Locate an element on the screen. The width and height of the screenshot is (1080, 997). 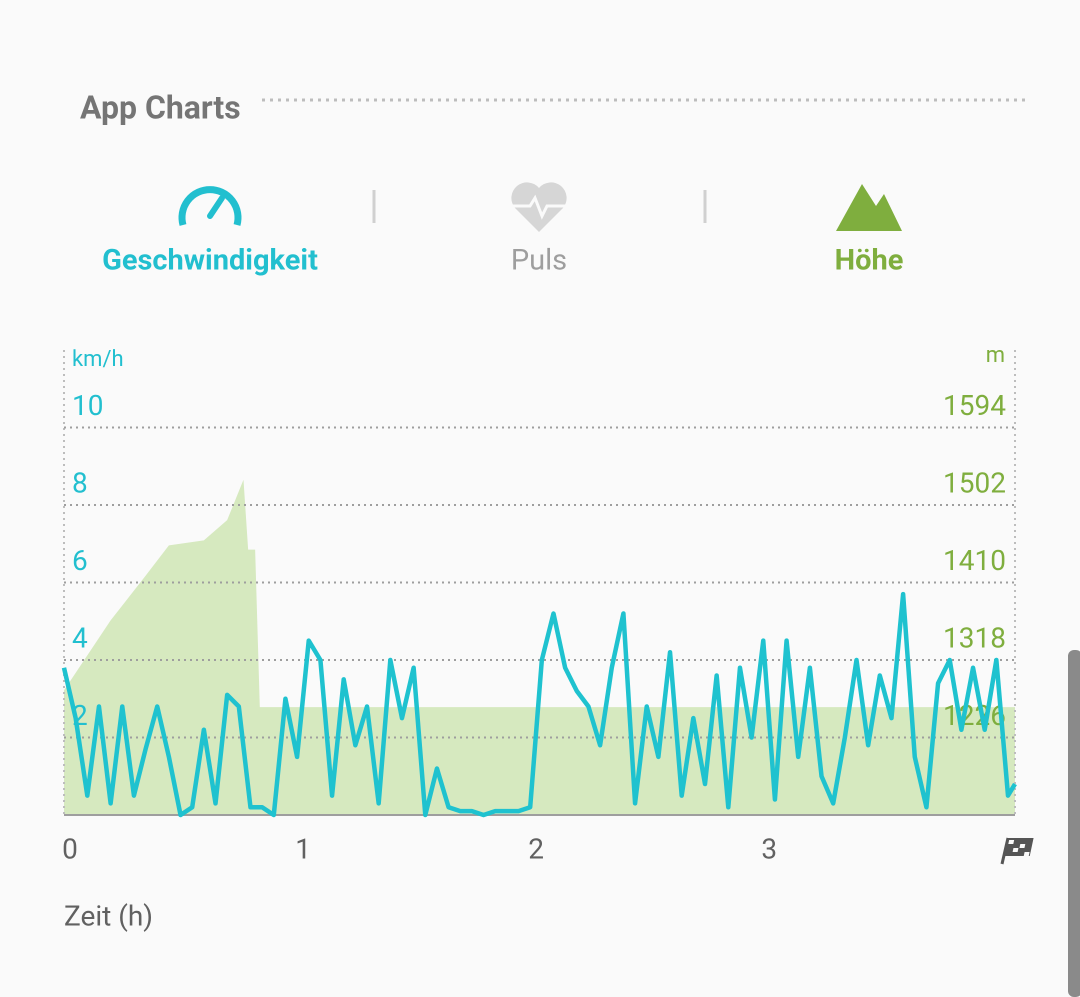
heart-pulse is located at coordinates (539, 207).